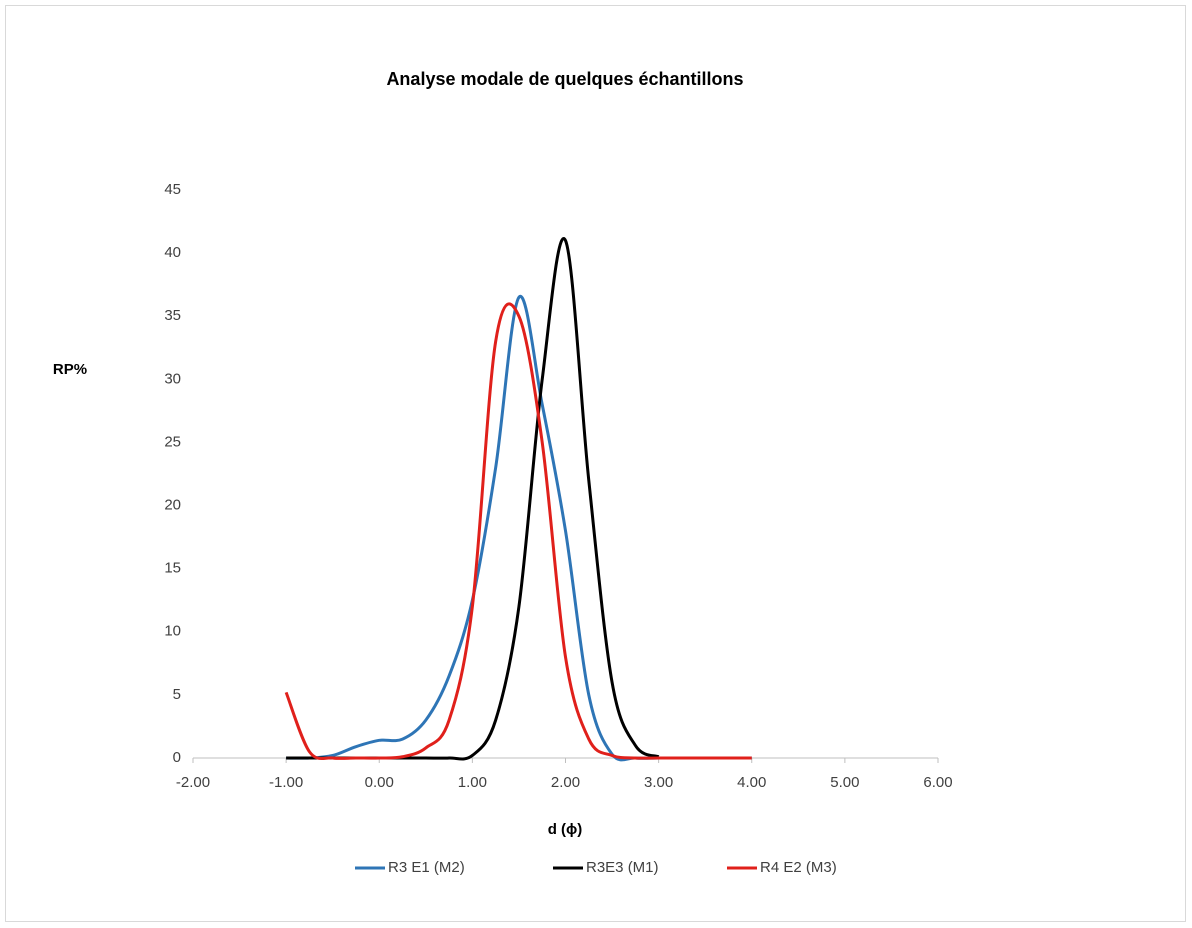 Image resolution: width=1192 pixels, height=928 pixels. Describe the element at coordinates (70, 369) in the screenshot. I see `y-axis-label: RP%` at that location.